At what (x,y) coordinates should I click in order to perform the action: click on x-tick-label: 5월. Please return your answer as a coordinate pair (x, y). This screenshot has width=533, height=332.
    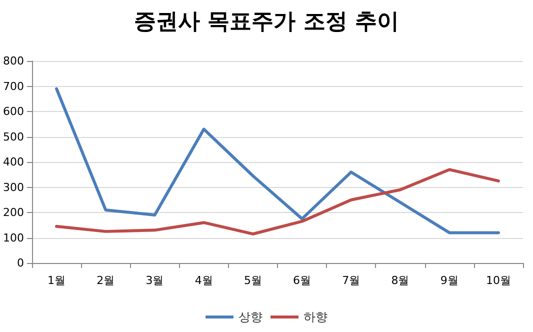
    Looking at the image, I should click on (253, 280).